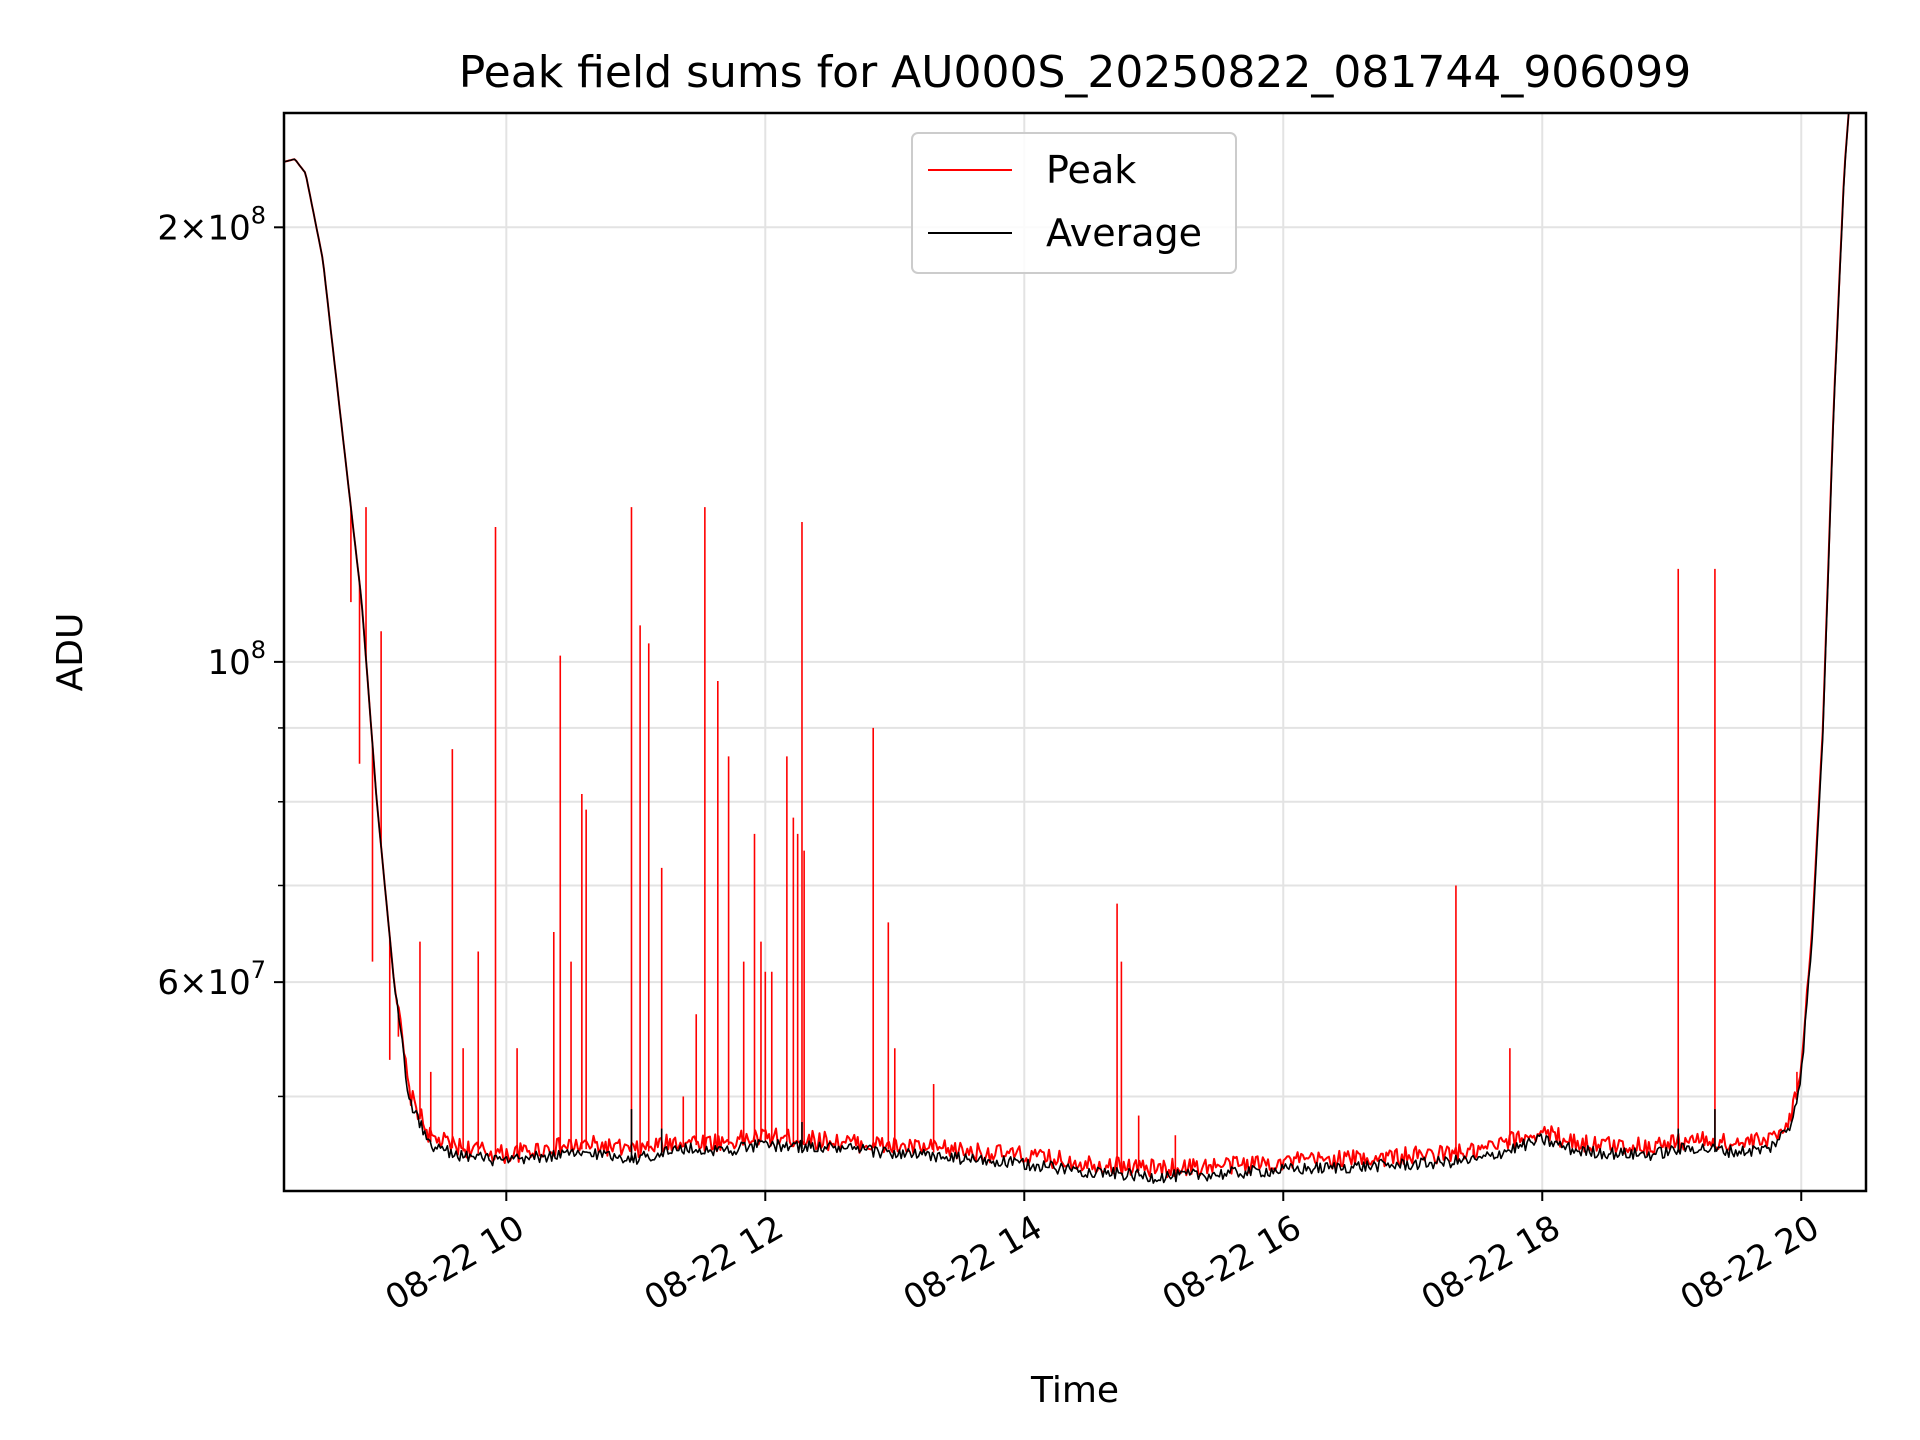 Image resolution: width=1920 pixels, height=1440 pixels. What do you see at coordinates (236, 659) in the screenshot?
I see `y-tick-label: 108` at bounding box center [236, 659].